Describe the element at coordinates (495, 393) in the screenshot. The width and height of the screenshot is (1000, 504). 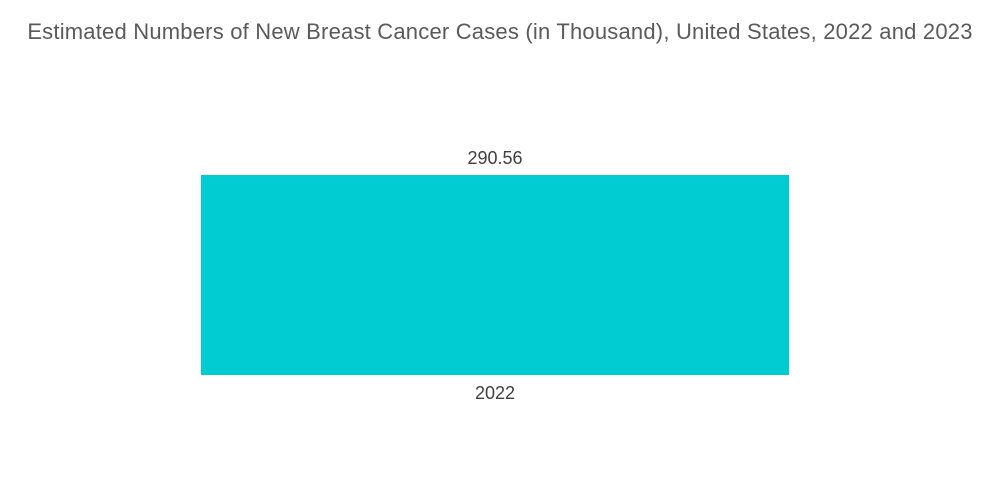
I see `x-axis-category-label: 2022` at that location.